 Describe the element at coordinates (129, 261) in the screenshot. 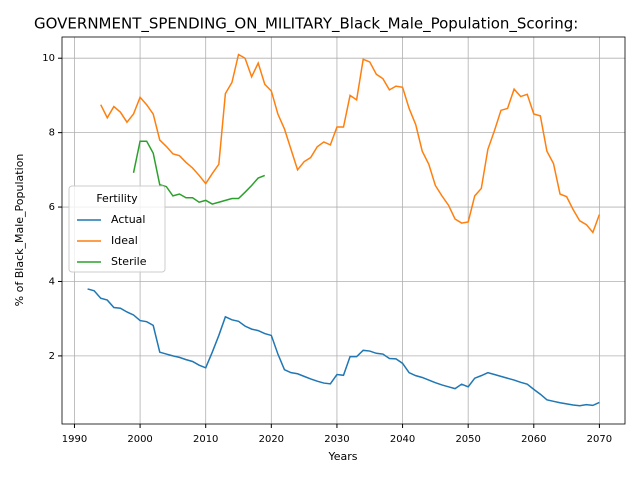

I see `legend-label: Sterile` at that location.